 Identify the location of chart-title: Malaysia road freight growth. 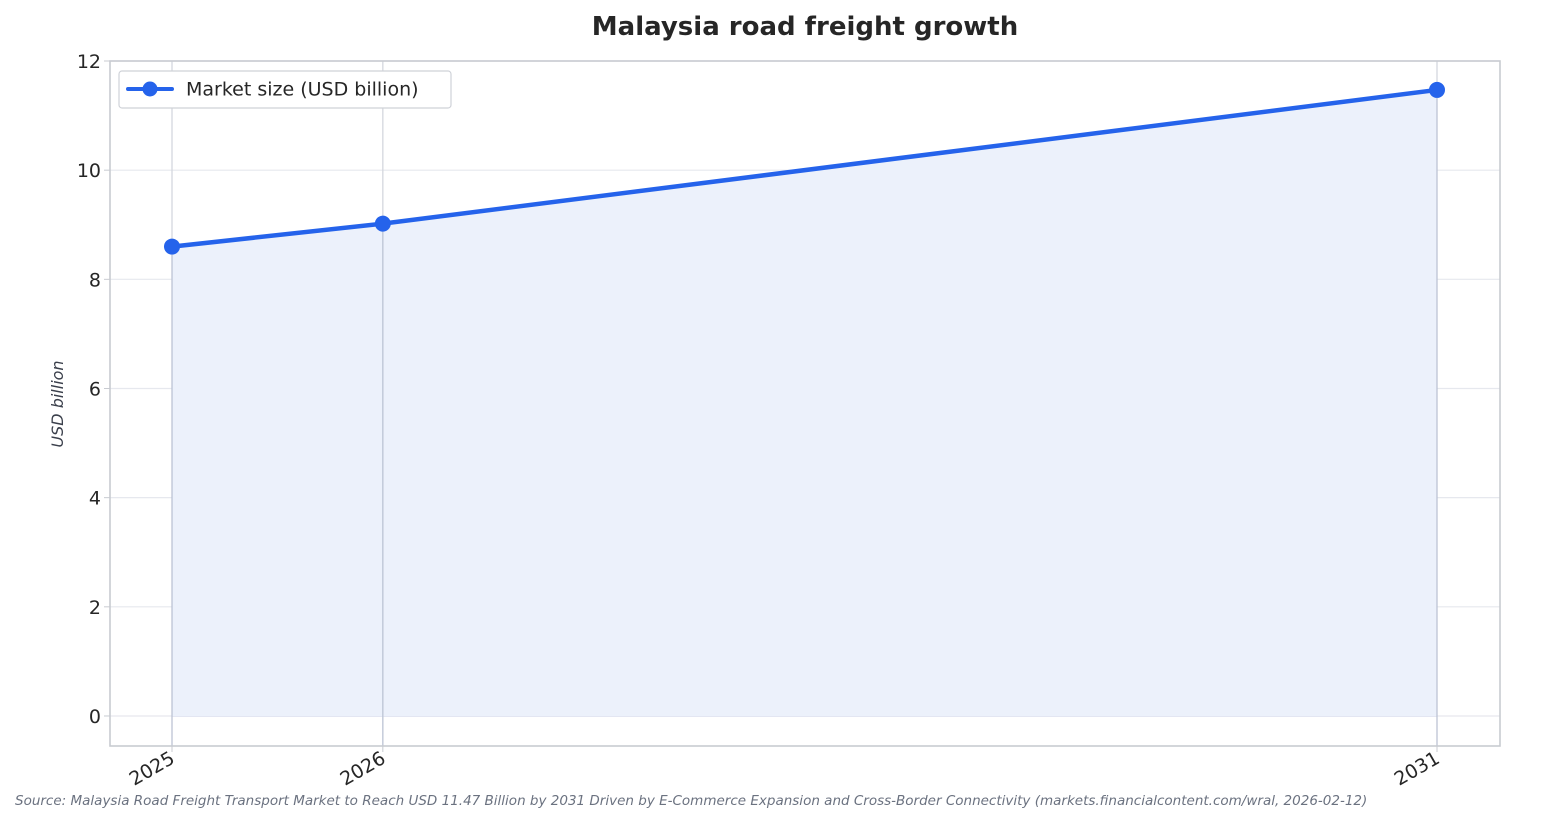
(805, 27).